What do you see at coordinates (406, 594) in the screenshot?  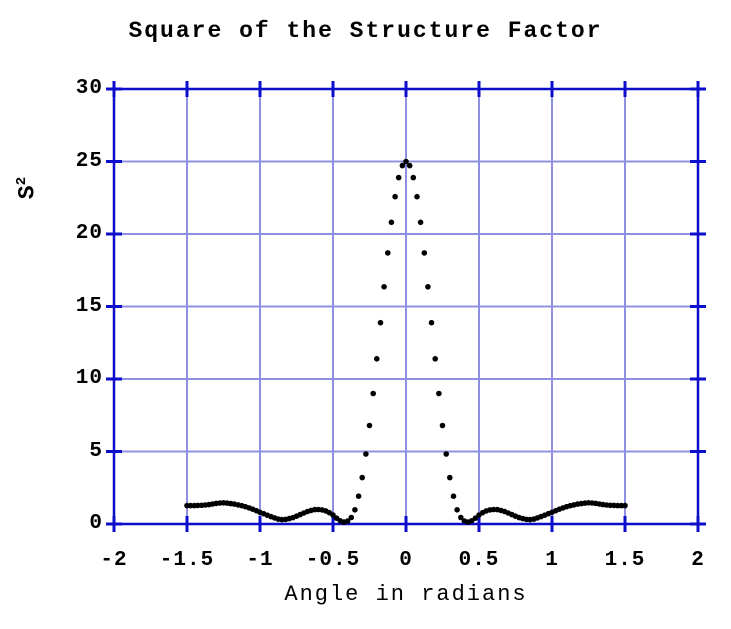 I see `x-axis-label: Angle in radians` at bounding box center [406, 594].